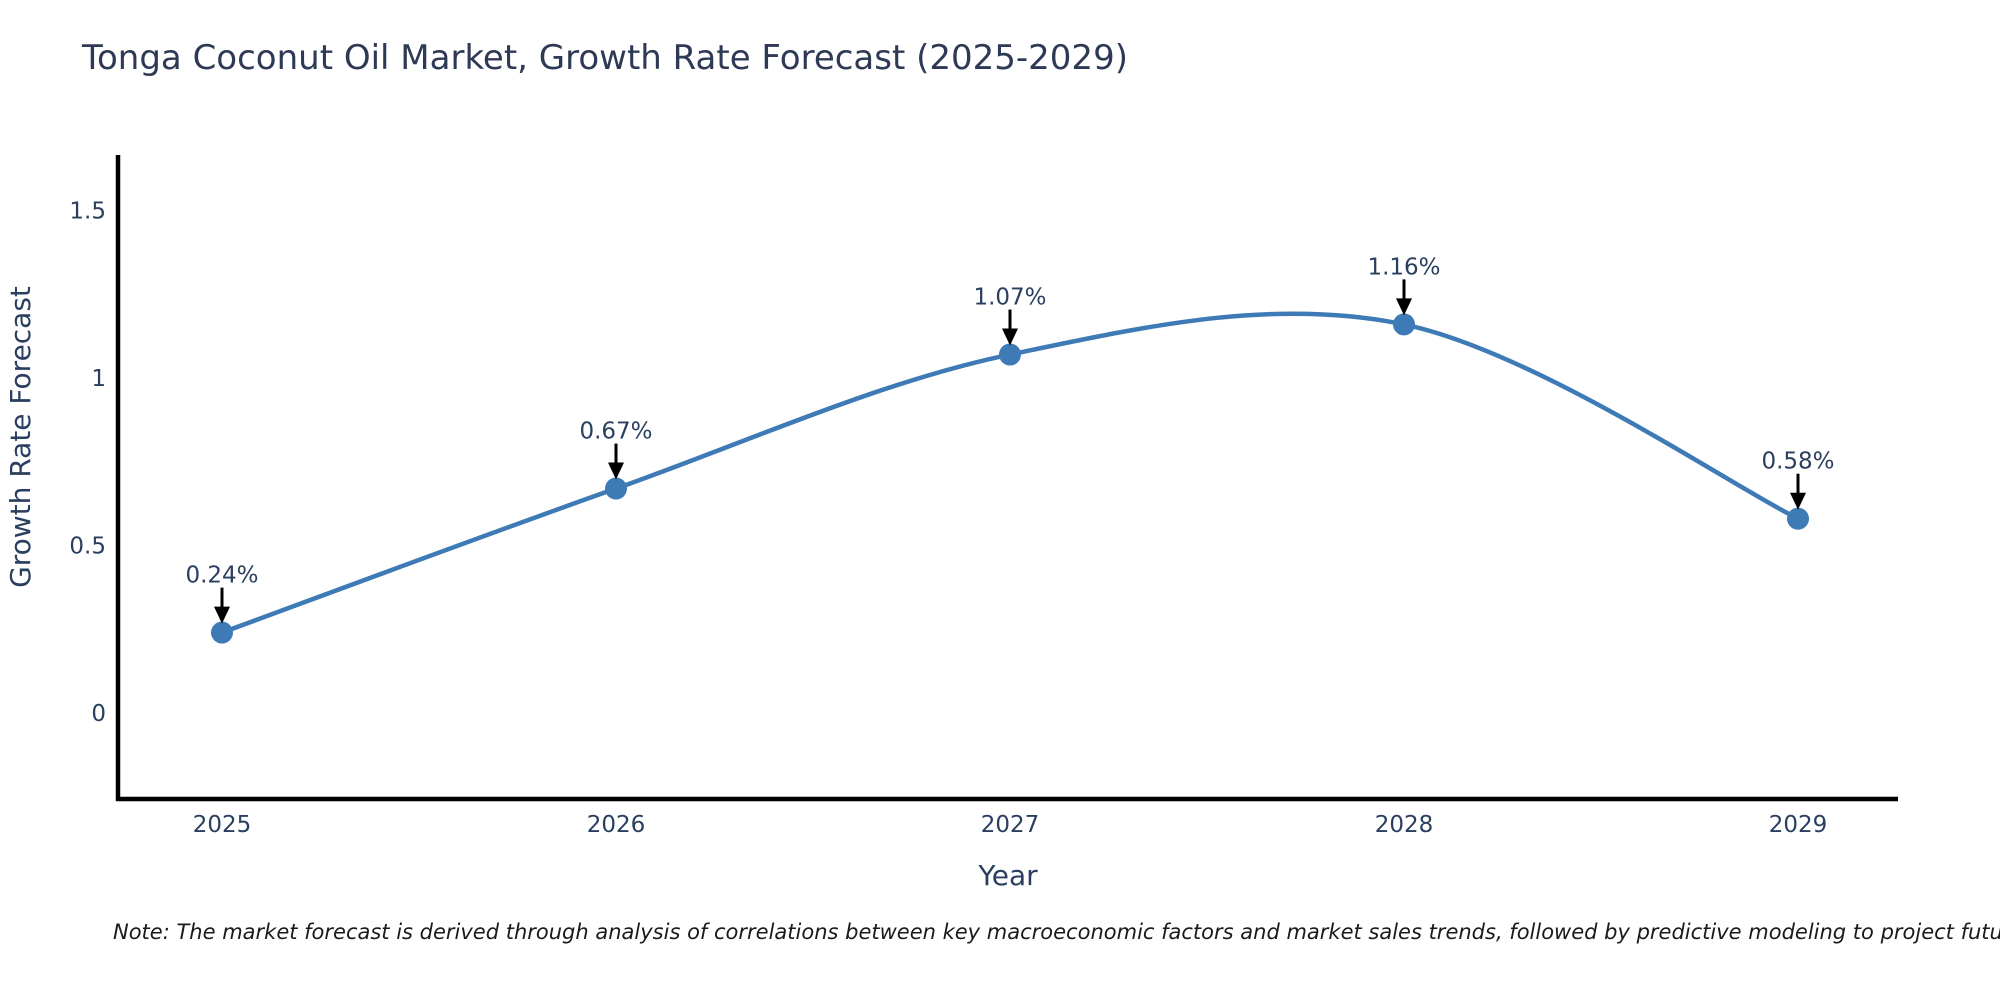 This screenshot has height=1000, width=2000. Describe the element at coordinates (1007, 875) in the screenshot. I see `x-axis-title: Year` at that location.